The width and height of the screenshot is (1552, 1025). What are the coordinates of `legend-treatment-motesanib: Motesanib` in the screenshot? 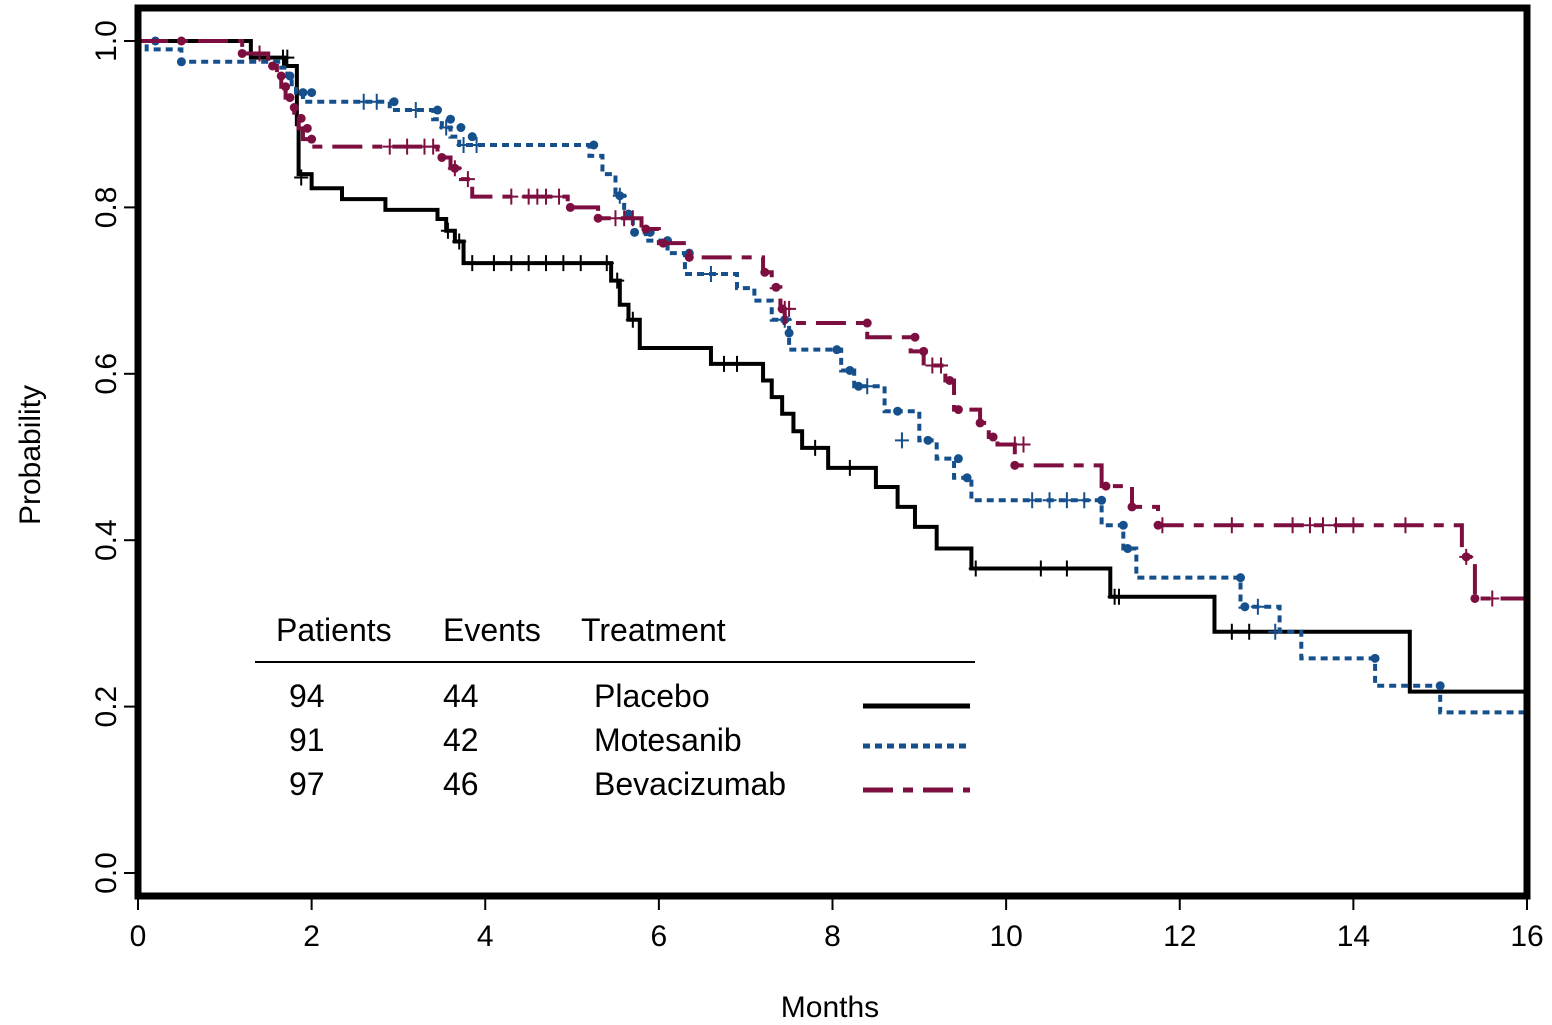 It's located at (668, 740).